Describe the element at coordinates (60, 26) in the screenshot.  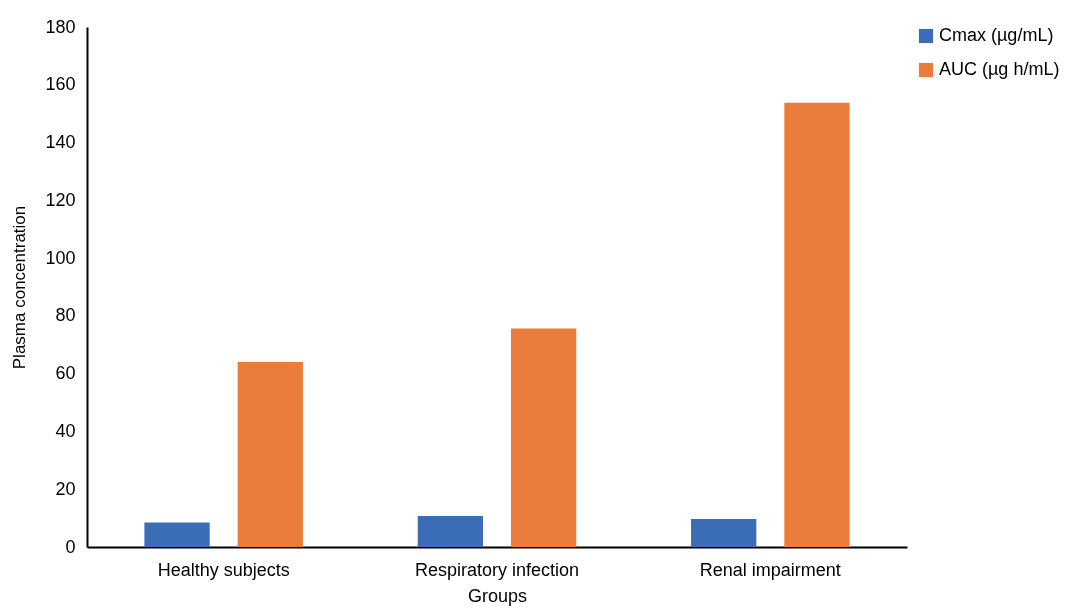
I see `y-tick-label: 180` at that location.